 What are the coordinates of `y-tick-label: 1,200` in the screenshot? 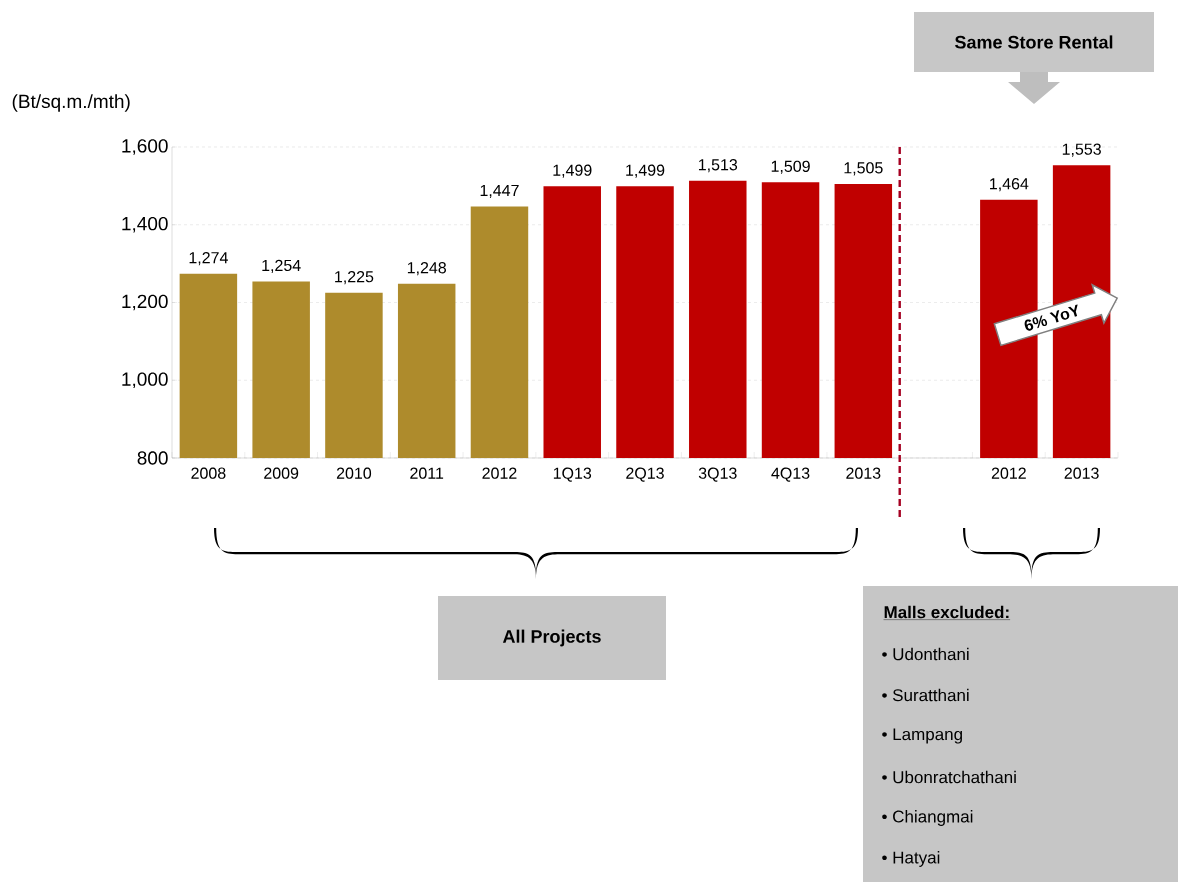 It's located at (145, 302).